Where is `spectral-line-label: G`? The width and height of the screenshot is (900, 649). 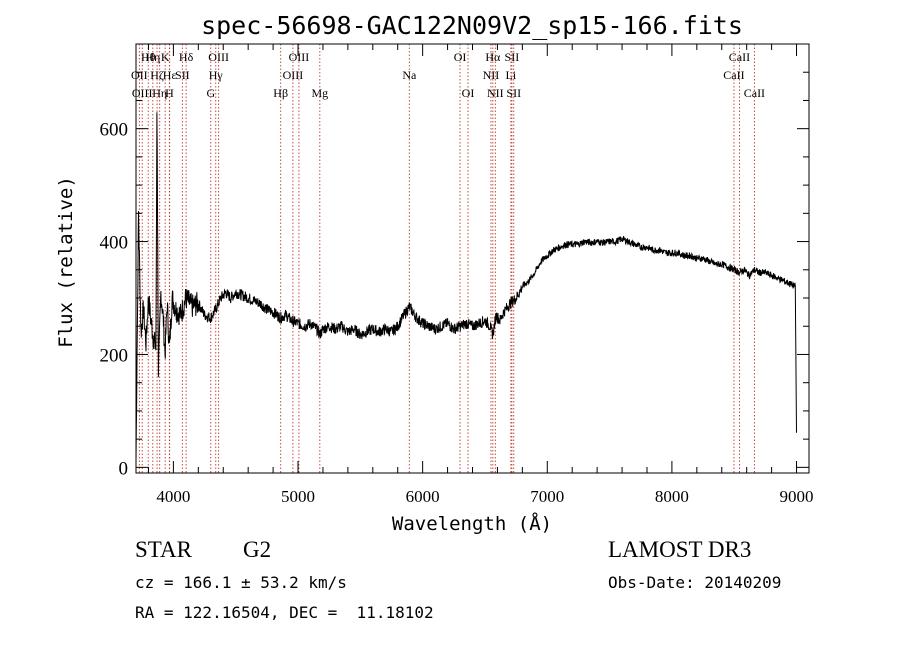 spectral-line-label: G is located at coordinates (210, 93).